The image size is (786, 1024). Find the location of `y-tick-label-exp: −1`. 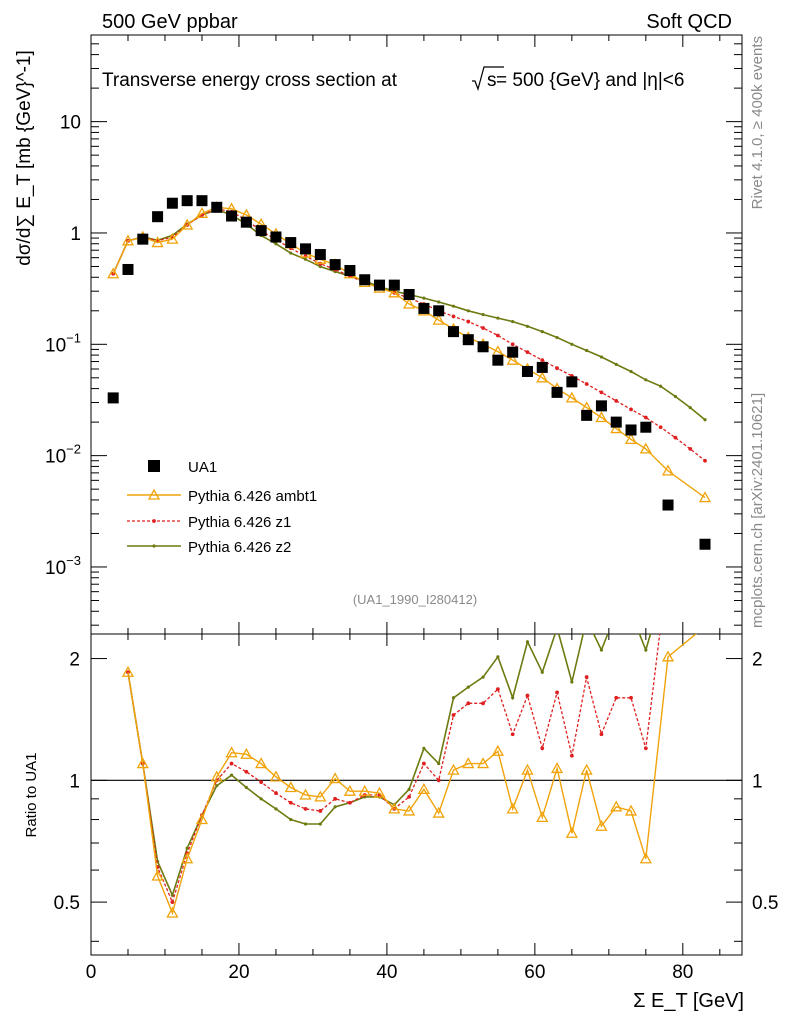

y-tick-label-exp: −1 is located at coordinates (73, 337).